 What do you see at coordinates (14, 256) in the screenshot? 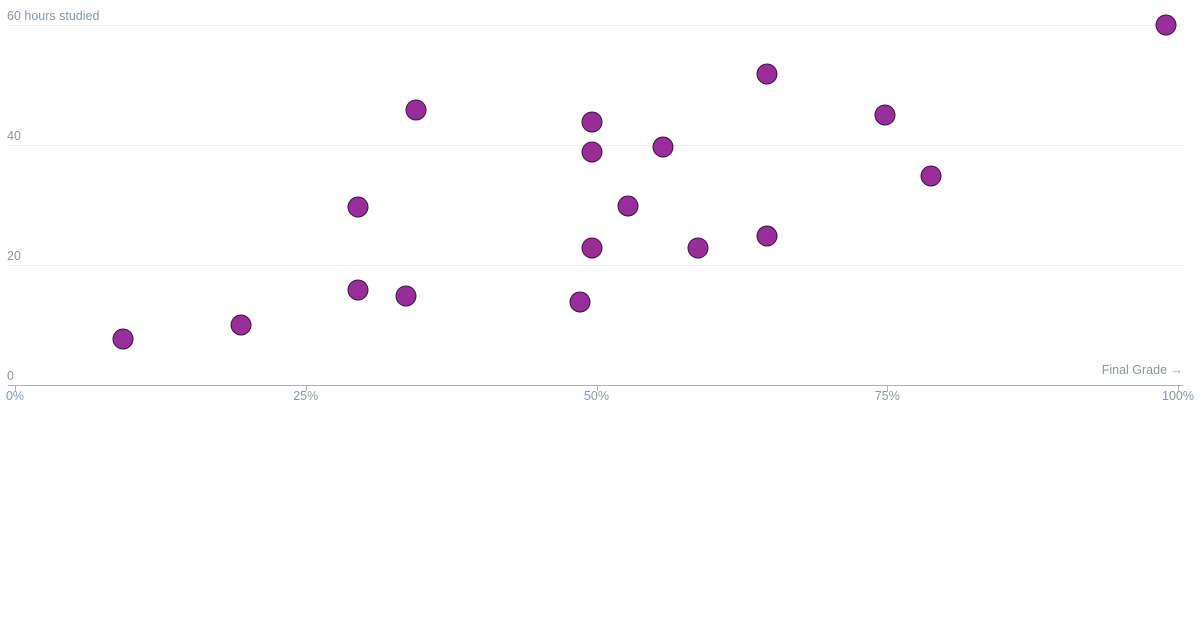
I see `y-tick-label-20: 20` at bounding box center [14, 256].